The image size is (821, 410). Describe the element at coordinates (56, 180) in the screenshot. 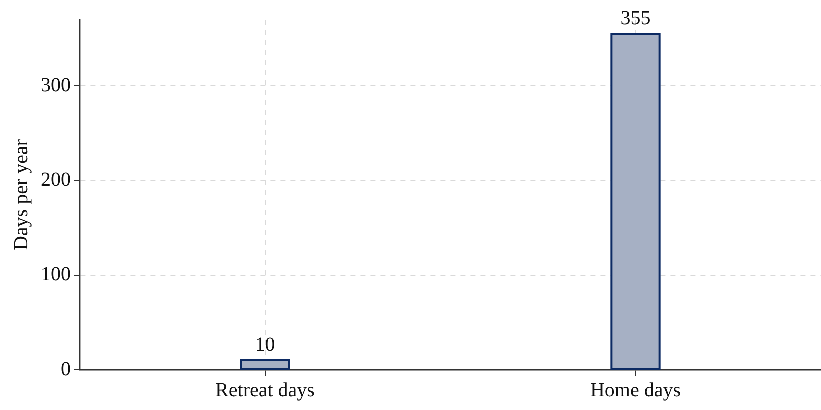

I see `y-tick-label: 200` at that location.